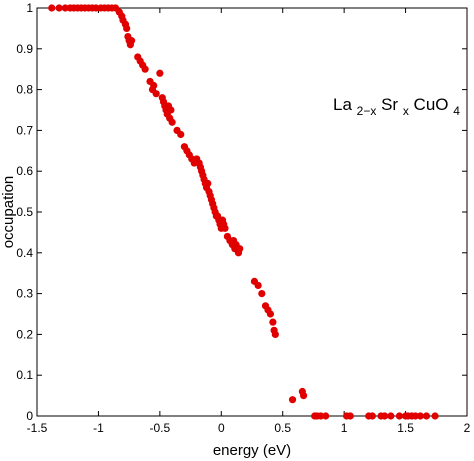  I want to click on y-tick-label: 0.5, so click(24, 212).